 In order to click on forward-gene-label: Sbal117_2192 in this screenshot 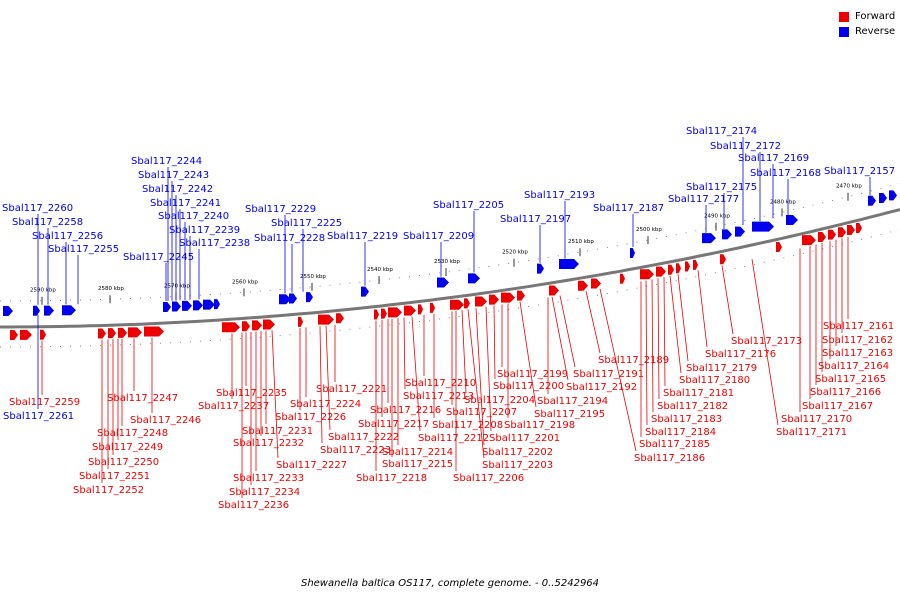, I will do `click(601, 387)`.